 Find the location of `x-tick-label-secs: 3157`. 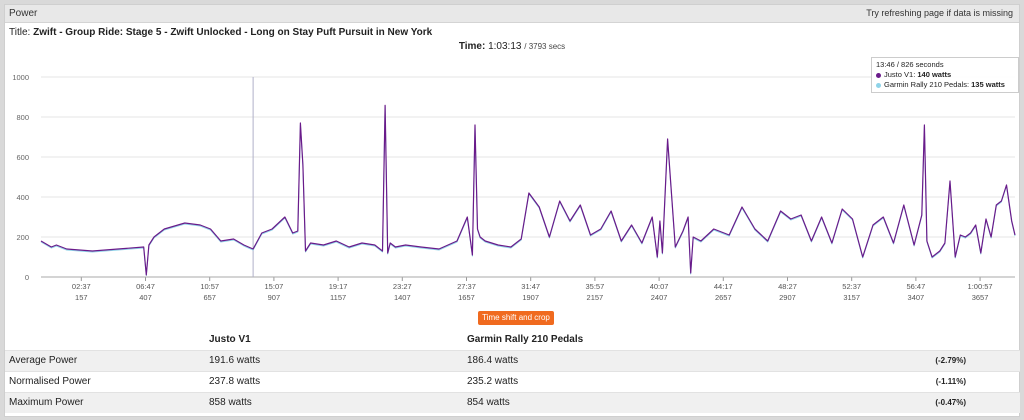

x-tick-label-secs: 3157 is located at coordinates (851, 297).